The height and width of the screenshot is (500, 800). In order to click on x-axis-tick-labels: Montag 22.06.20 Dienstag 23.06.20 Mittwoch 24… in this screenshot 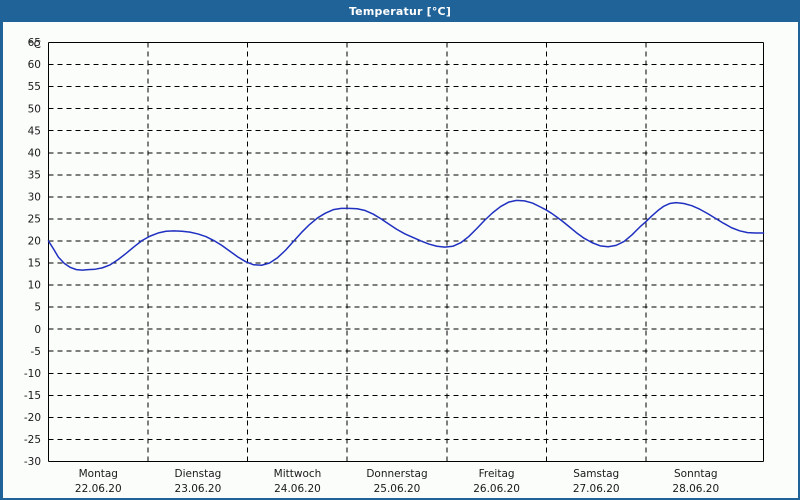, I will do `click(397, 481)`.